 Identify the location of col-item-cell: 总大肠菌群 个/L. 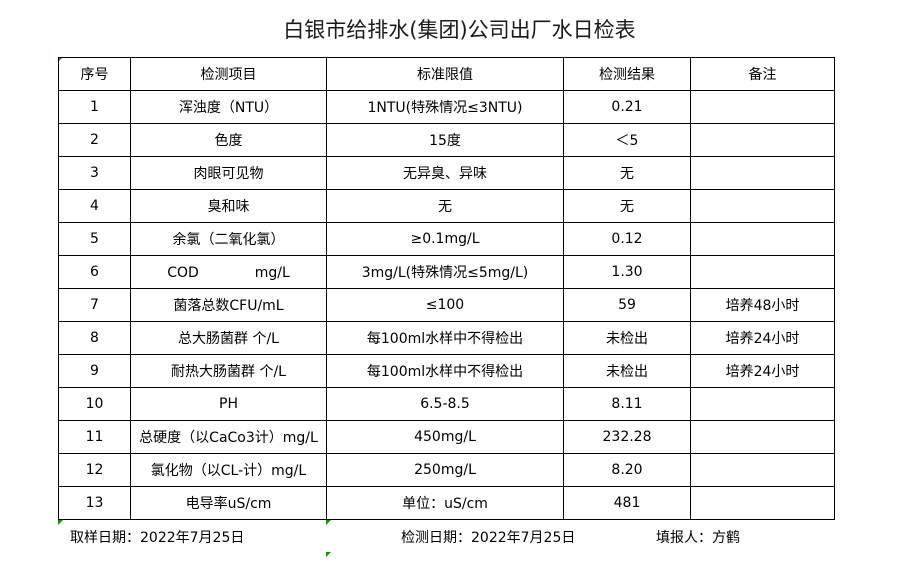
(228, 338).